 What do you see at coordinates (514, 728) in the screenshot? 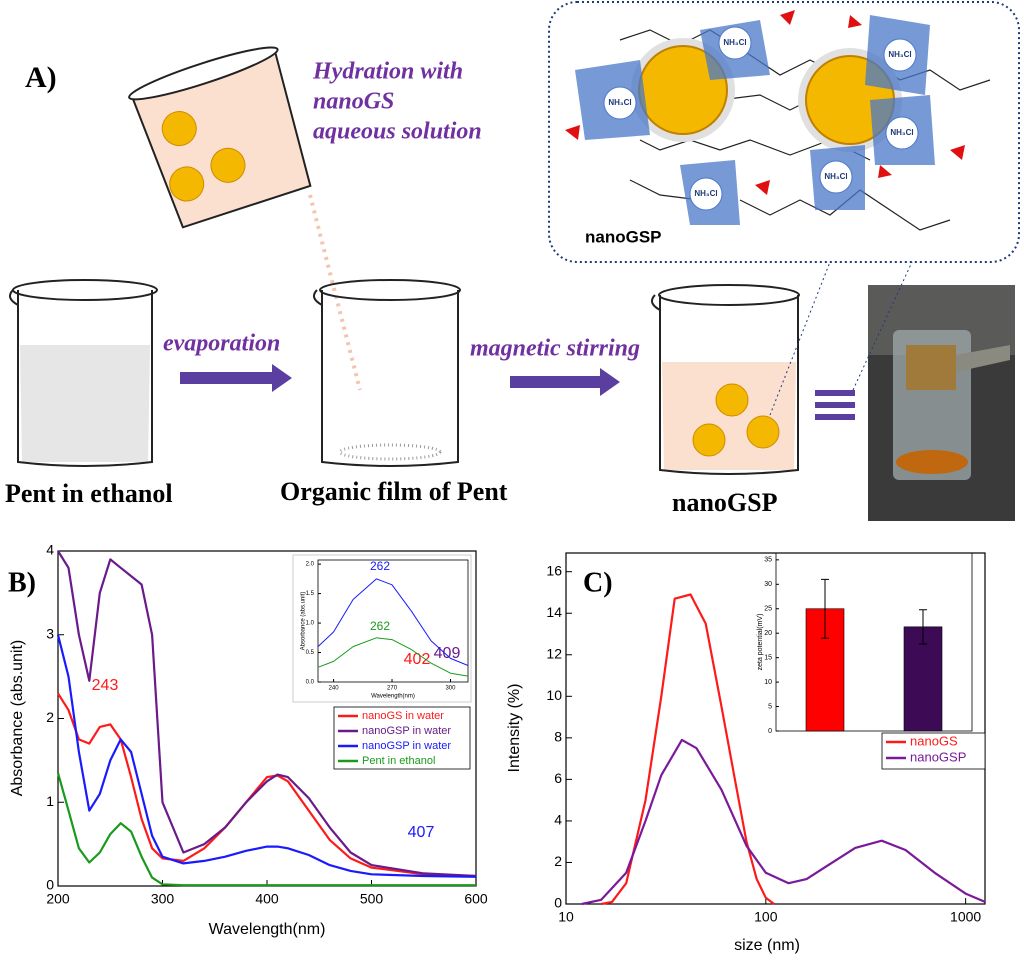
I see `y-axis-label: Intensity (%)` at bounding box center [514, 728].